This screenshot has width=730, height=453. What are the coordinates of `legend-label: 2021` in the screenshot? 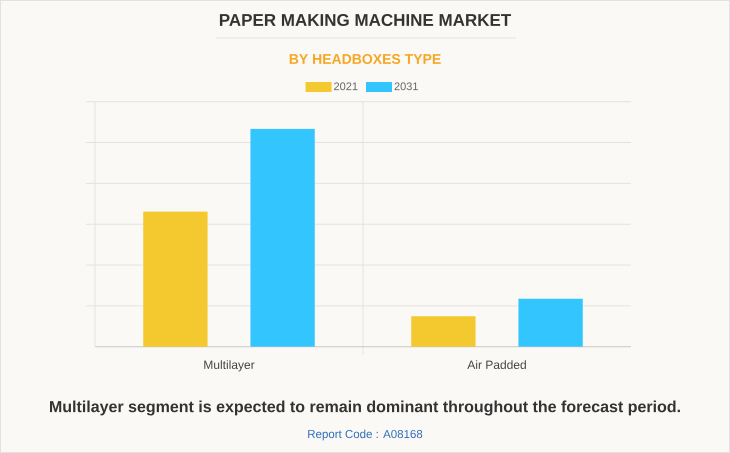 It's located at (346, 86).